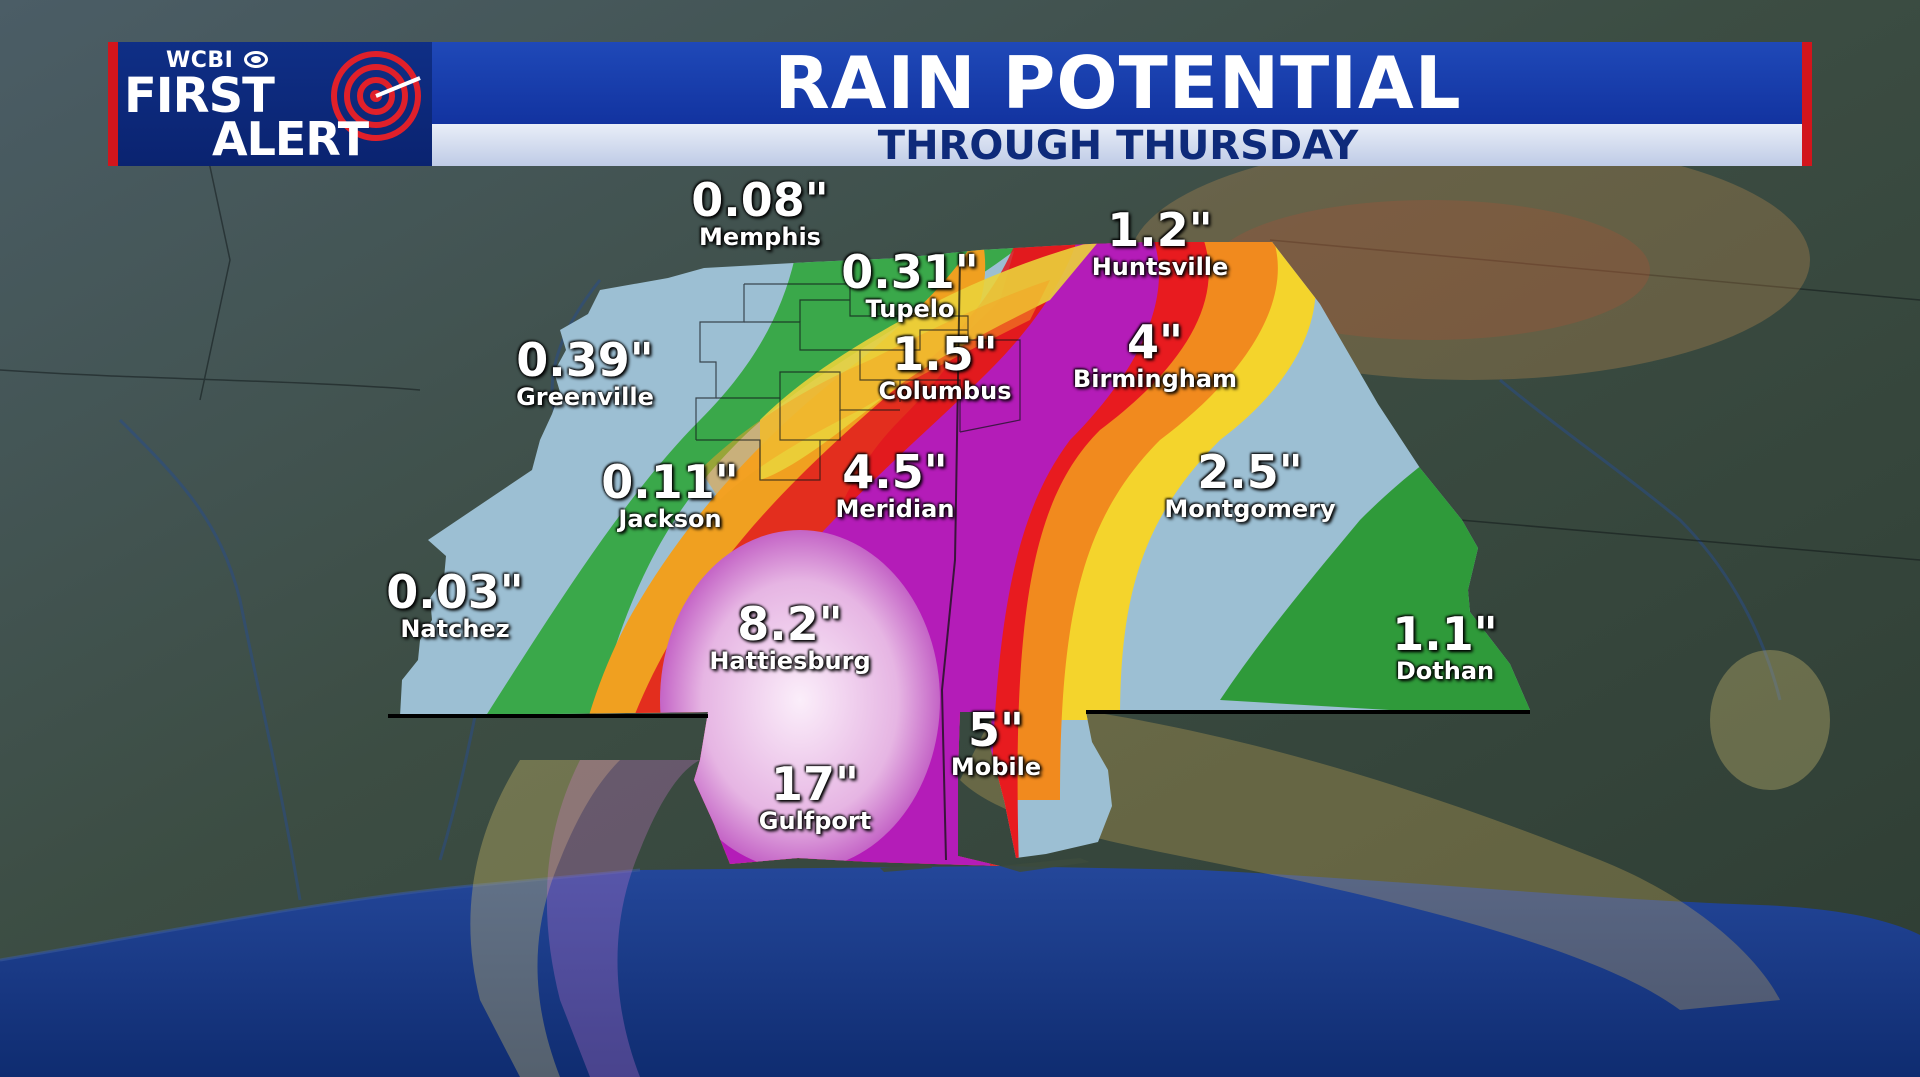 This screenshot has height=1077, width=1920. What do you see at coordinates (790, 661) in the screenshot?
I see `city-name: Hattiesburg` at bounding box center [790, 661].